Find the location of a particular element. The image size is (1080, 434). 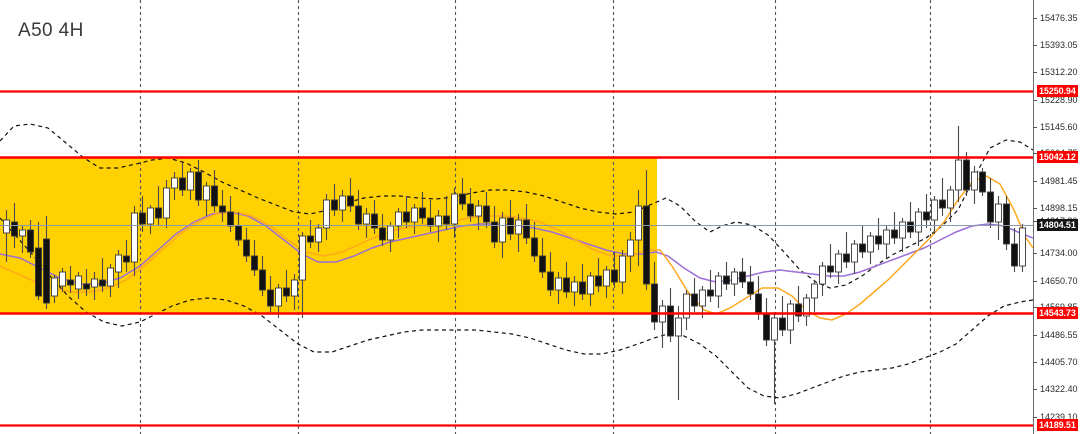

resistance-level-zone-top: 15042.12 is located at coordinates (1057, 157).